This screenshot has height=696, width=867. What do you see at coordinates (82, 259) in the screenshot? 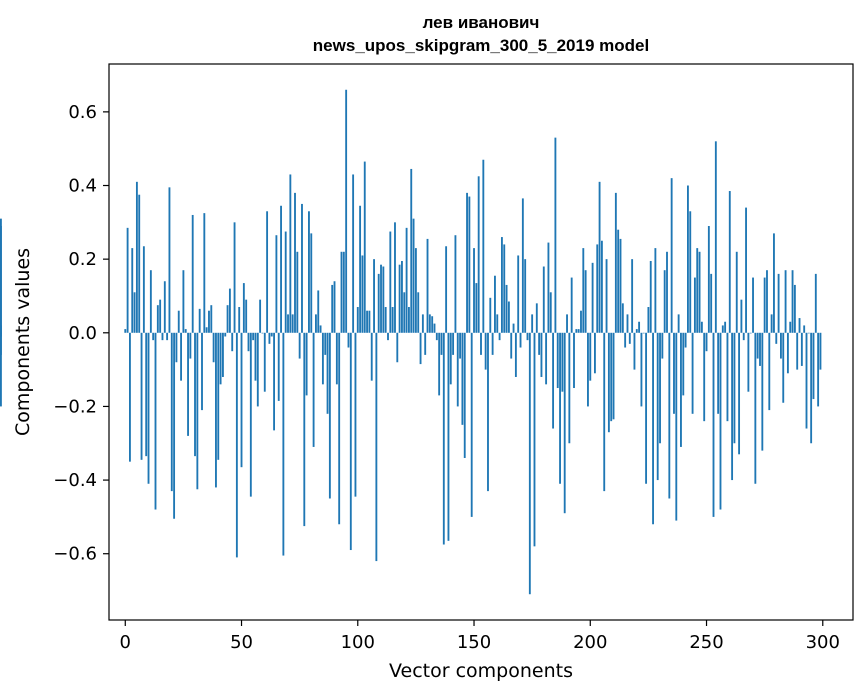
I see `y-tick-label: 0.2` at bounding box center [82, 259].